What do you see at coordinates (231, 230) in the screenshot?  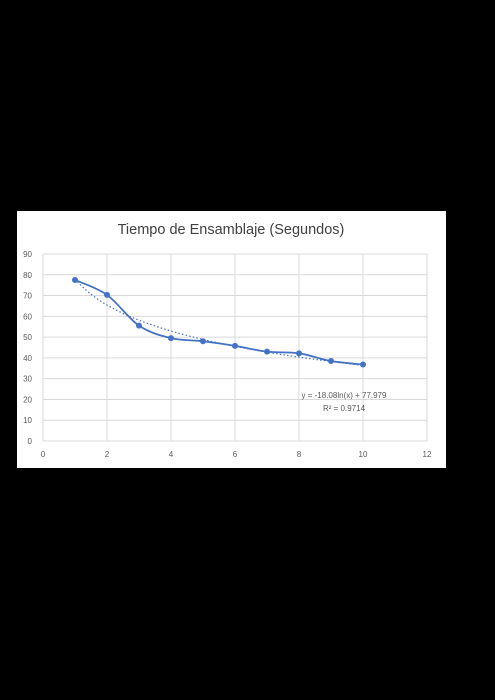 I see `chart-title: Tiempo de Ensamblaje (Segundos)` at bounding box center [231, 230].